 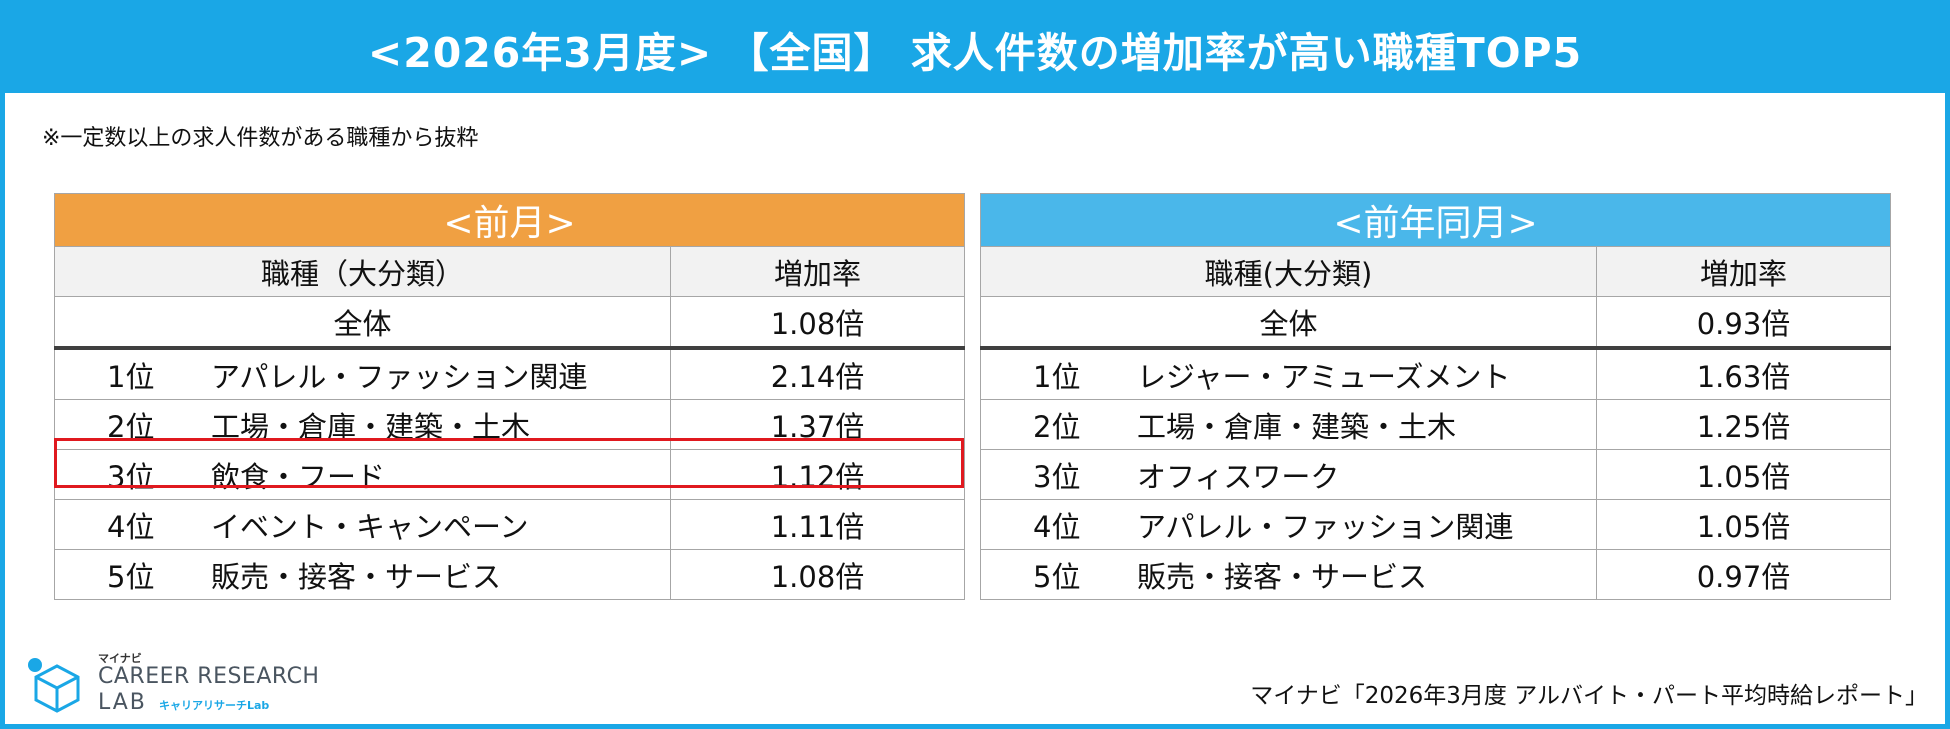 I want to click on job-name: イベント・キャンペーン, so click(x=370, y=526).